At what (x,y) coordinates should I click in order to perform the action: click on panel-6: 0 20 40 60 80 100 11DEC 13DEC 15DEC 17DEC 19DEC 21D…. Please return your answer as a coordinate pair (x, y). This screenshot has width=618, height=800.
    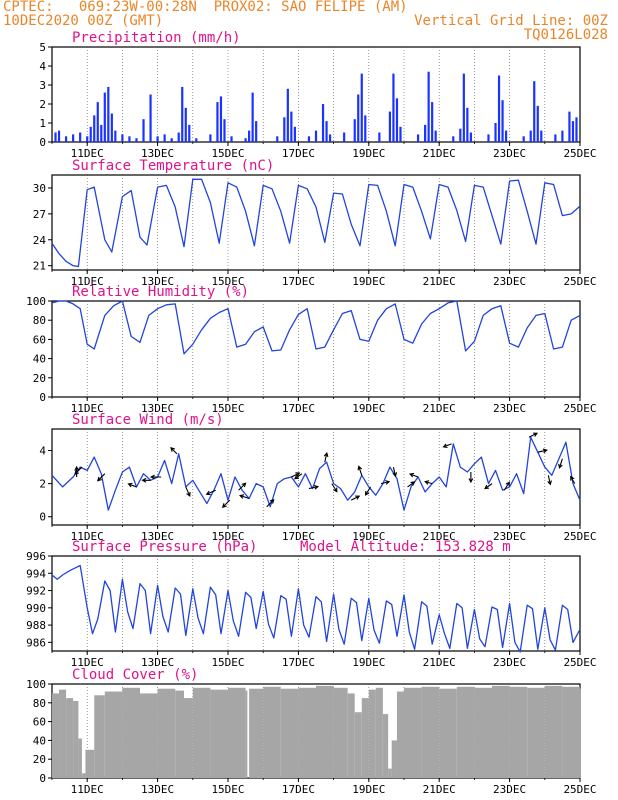
    Looking at the image, I should click on (311, 731).